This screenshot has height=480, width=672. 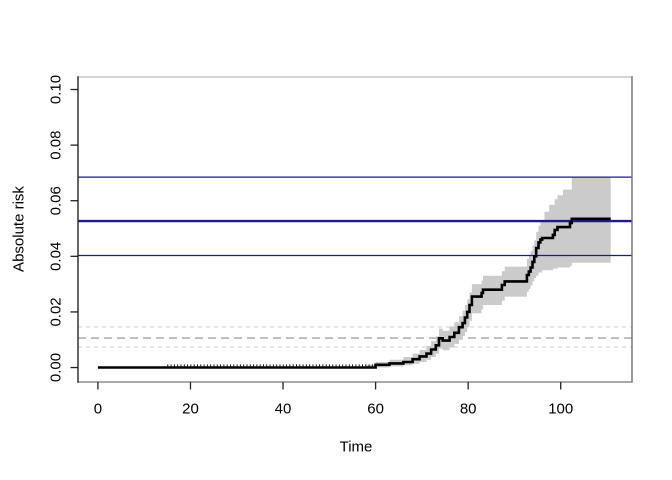 I want to click on x-tick-label: 100, so click(x=560, y=409).